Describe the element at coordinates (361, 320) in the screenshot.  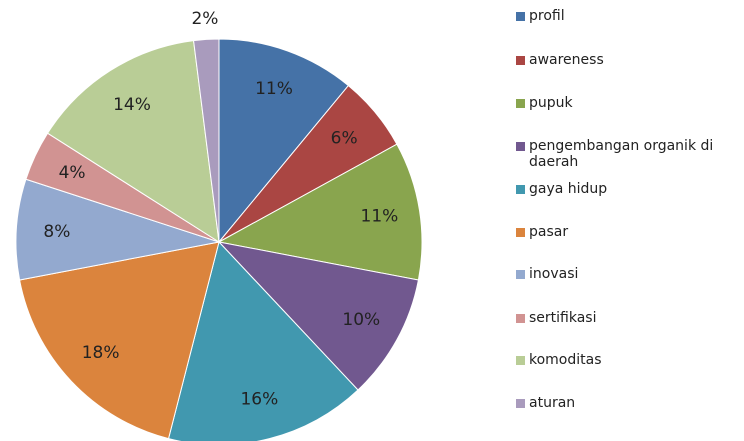
I see `data-label: 10%` at that location.